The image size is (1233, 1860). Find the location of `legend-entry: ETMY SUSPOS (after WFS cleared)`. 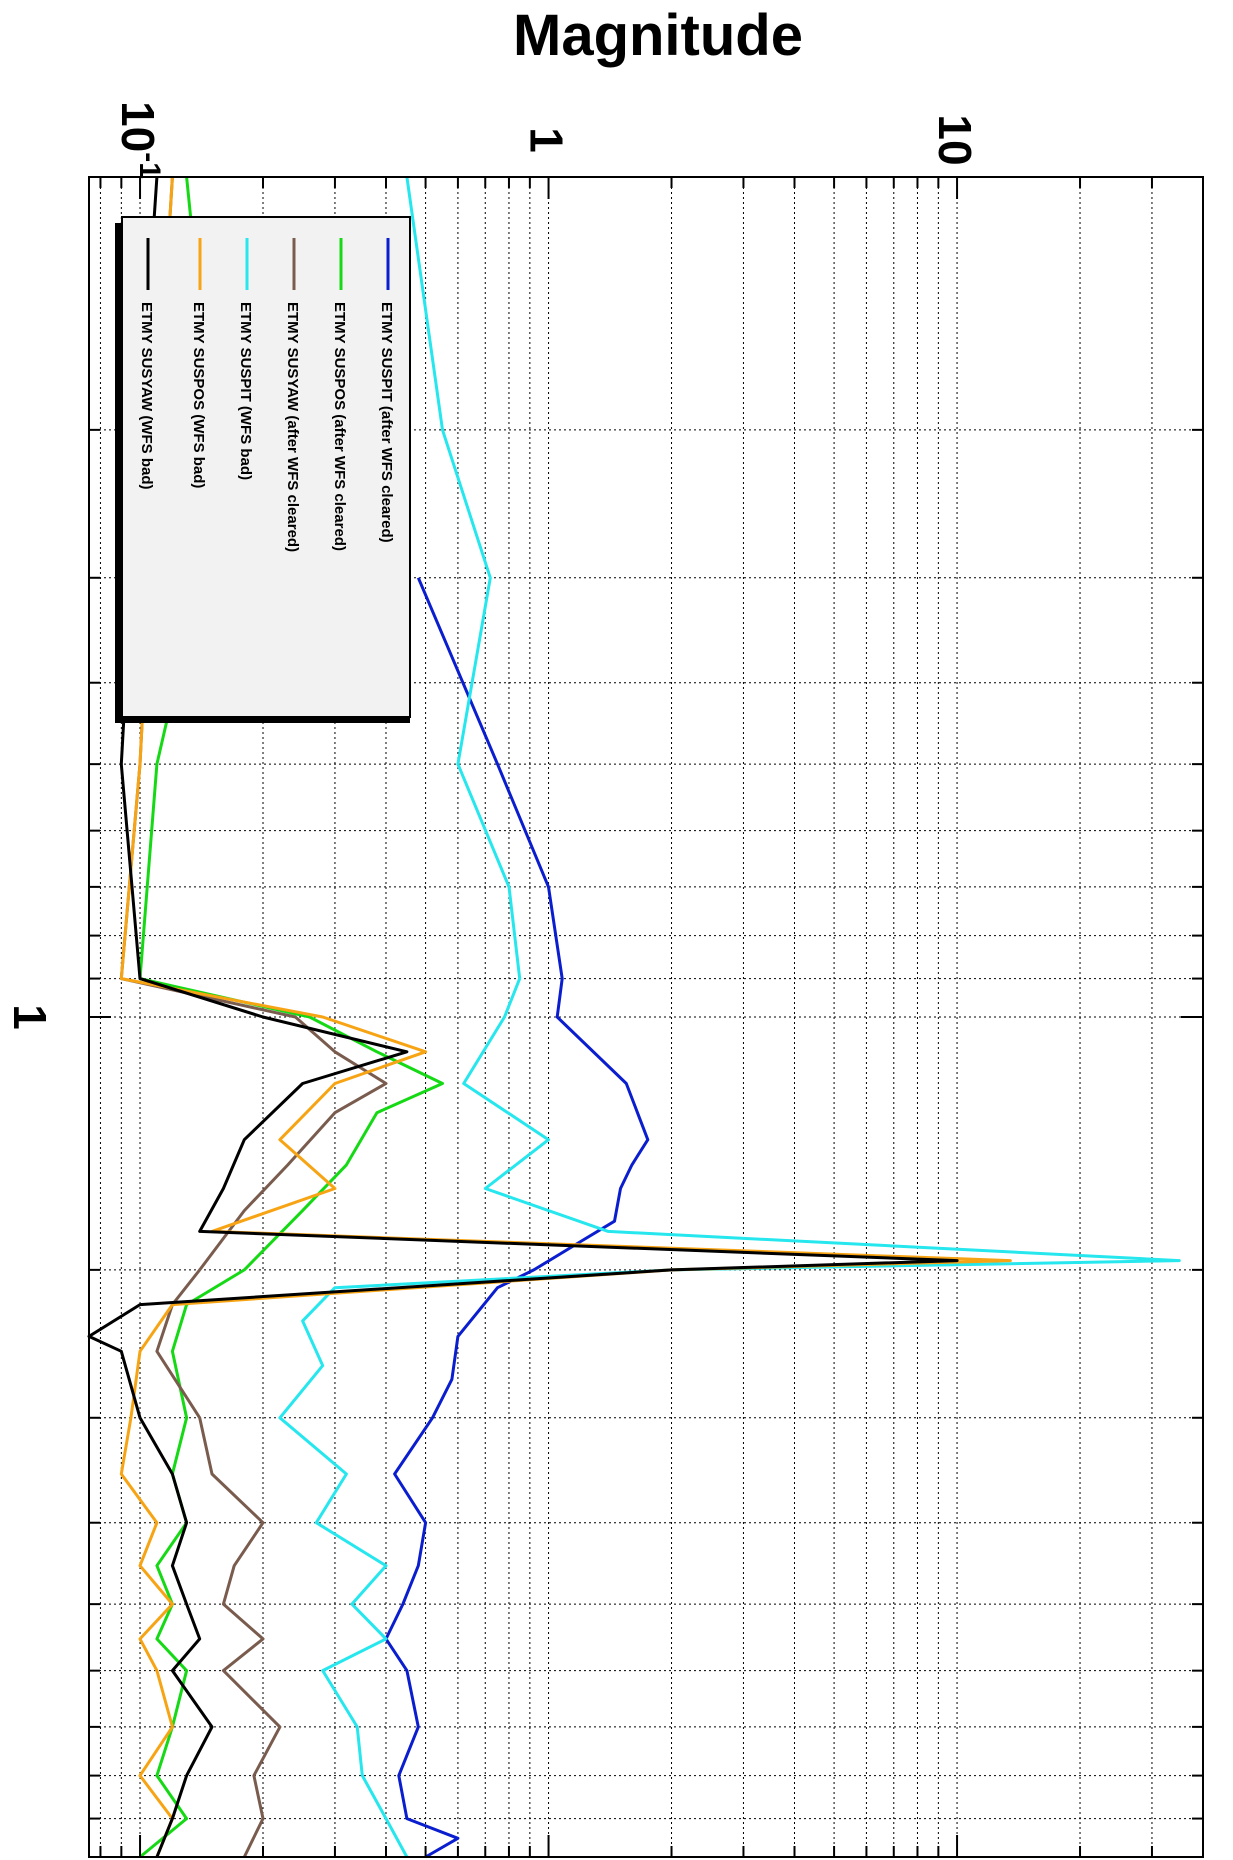

legend-entry: ETMY SUSPOS (after WFS cleared) is located at coordinates (339, 426).